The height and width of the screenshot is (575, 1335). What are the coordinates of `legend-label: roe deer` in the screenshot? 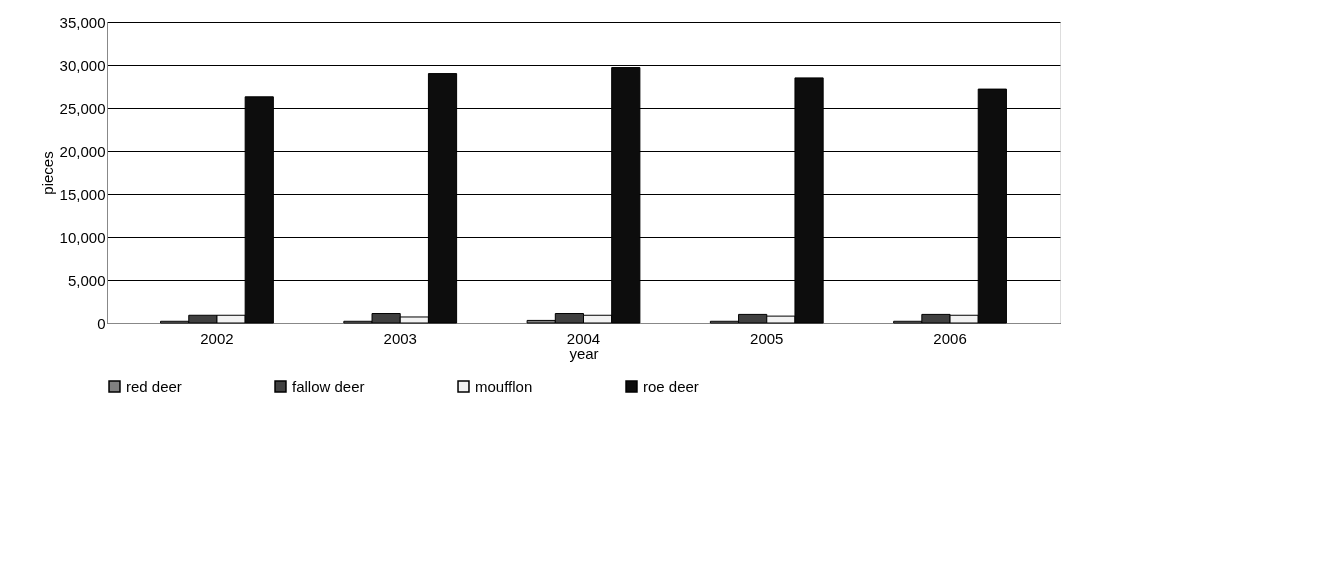 It's located at (671, 386).